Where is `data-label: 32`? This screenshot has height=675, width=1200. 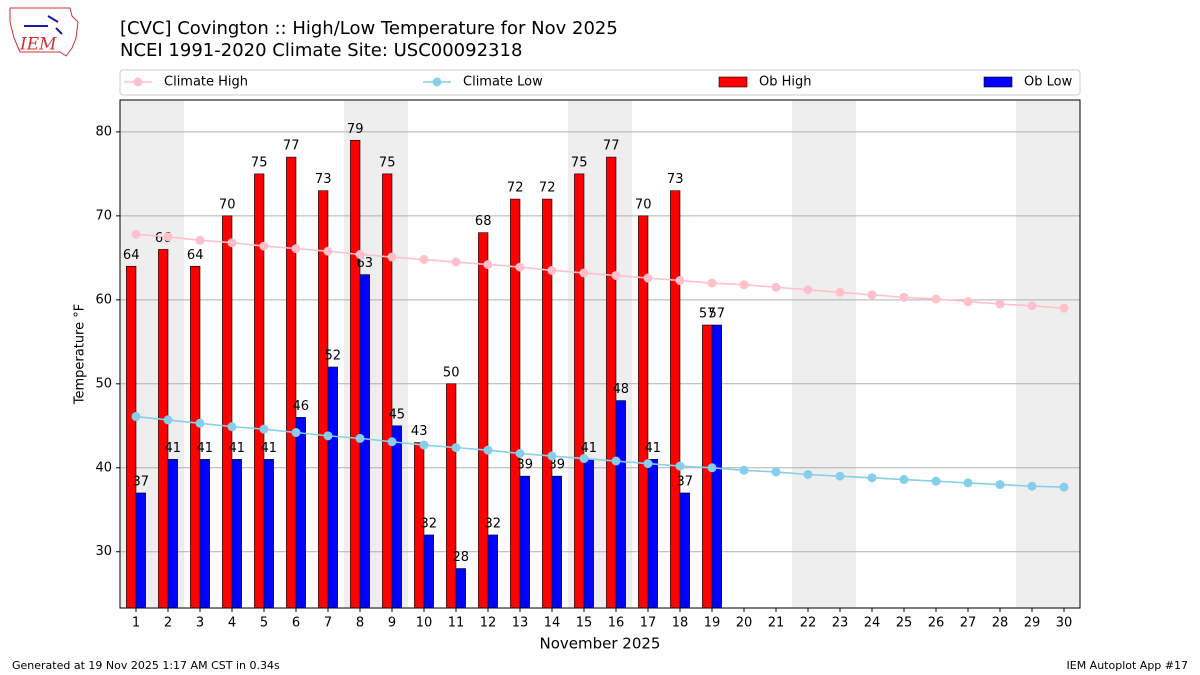 data-label: 32 is located at coordinates (493, 523).